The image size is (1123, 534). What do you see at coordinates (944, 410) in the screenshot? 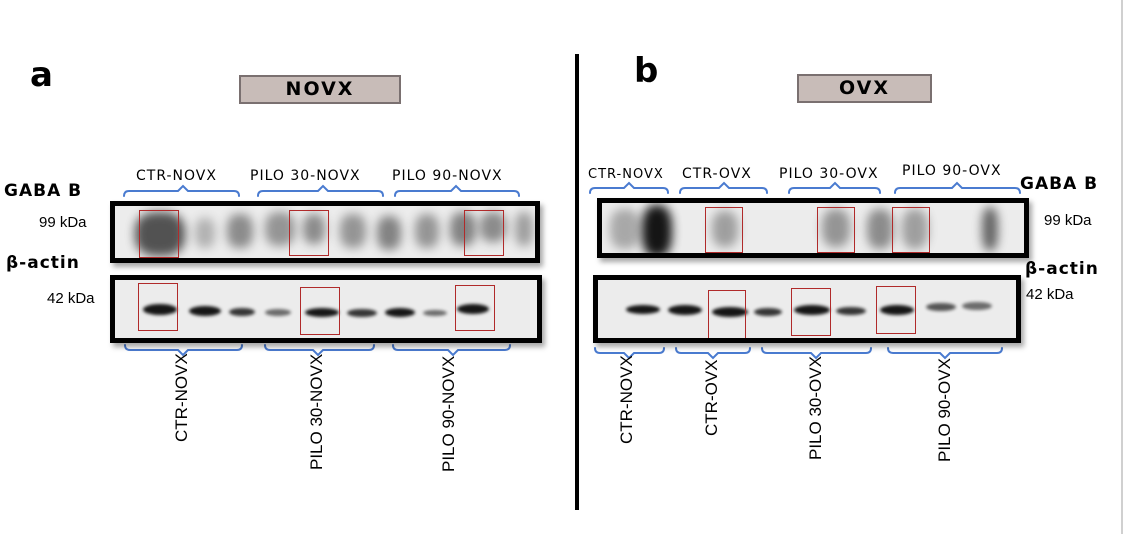
I see `panel-b-bottom-group-pilo90: PILO 90-OVX` at bounding box center [944, 410].